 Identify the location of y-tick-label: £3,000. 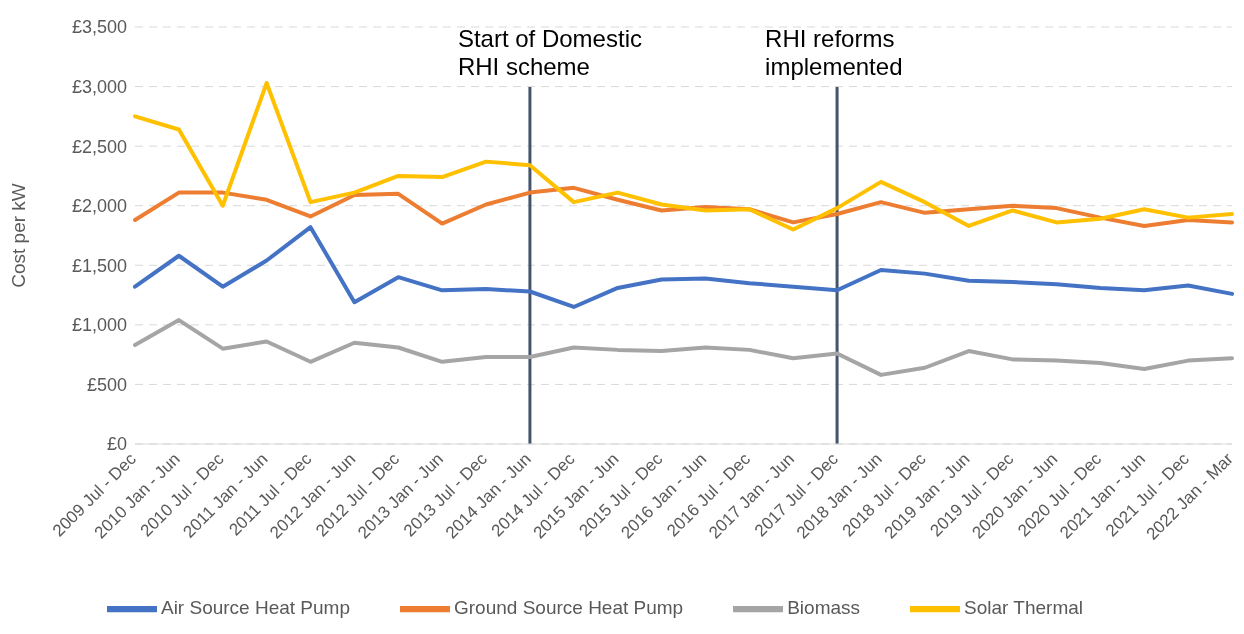
(99, 86).